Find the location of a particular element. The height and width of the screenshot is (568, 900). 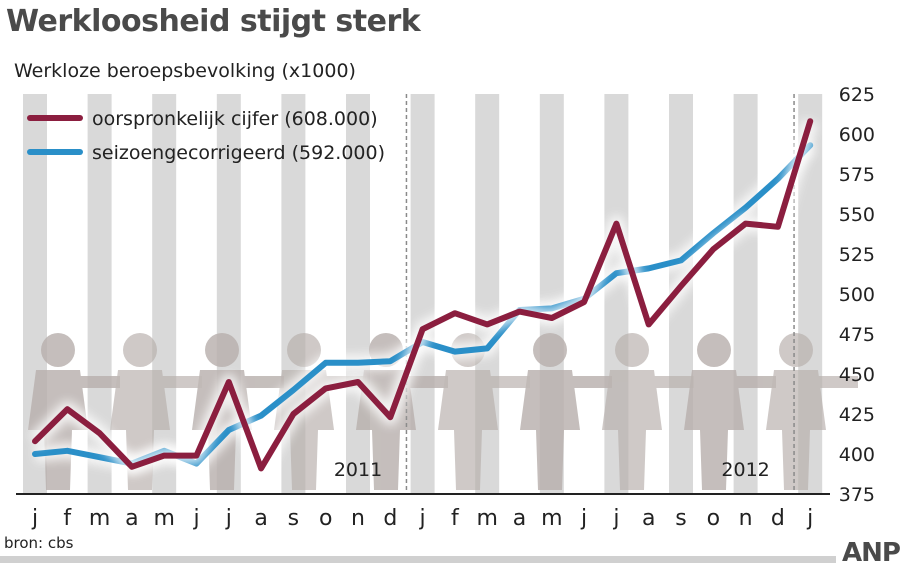

brand-logo: ANP is located at coordinates (871, 553).